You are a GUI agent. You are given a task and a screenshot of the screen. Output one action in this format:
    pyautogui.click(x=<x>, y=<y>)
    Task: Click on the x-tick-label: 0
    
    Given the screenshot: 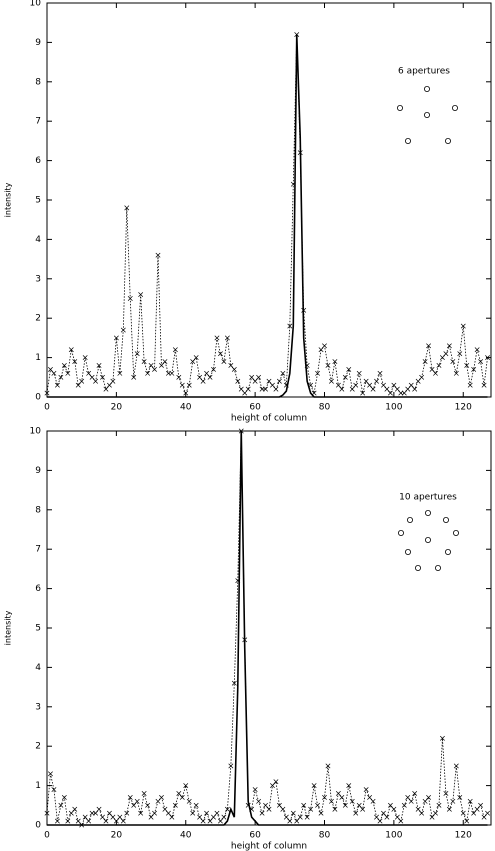 What is the action you would take?
    pyautogui.click(x=47, y=408)
    